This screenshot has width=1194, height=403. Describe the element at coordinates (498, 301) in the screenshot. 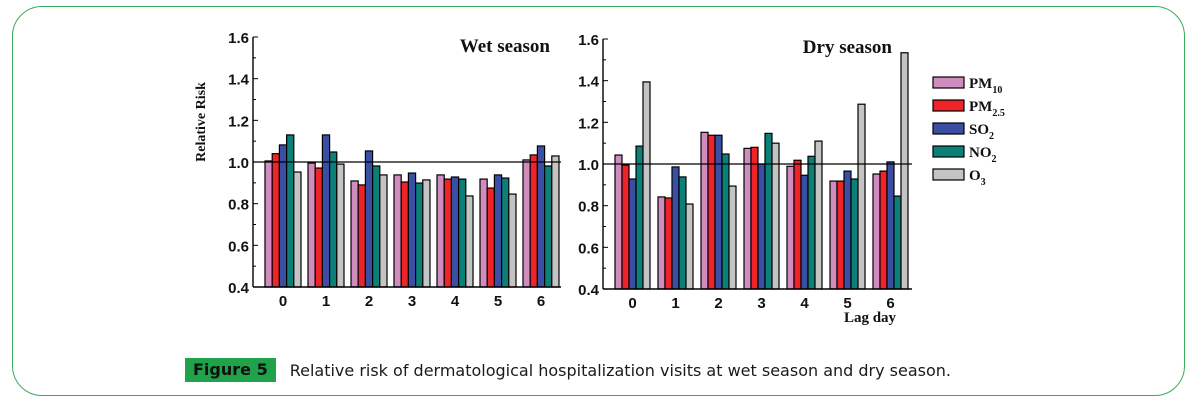

I see `x-tick-label: 5` at that location.